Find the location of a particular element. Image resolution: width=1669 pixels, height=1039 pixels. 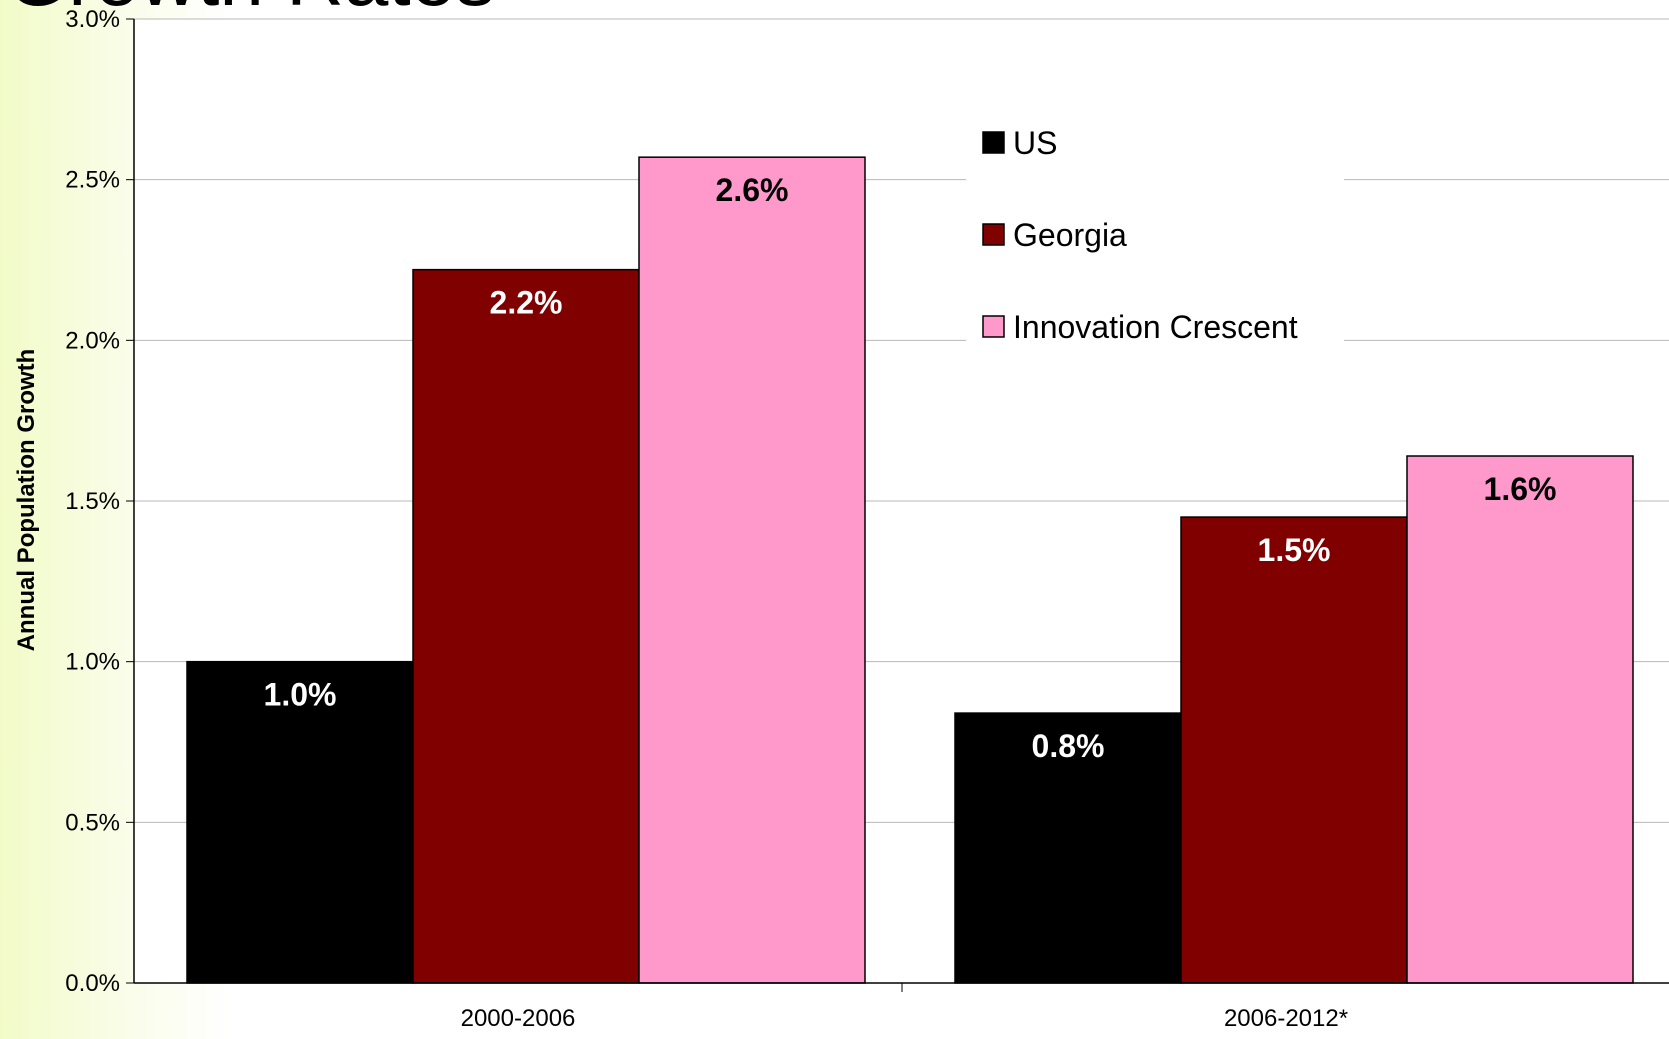

y-tick-label: 0.5% is located at coordinates (92, 822).